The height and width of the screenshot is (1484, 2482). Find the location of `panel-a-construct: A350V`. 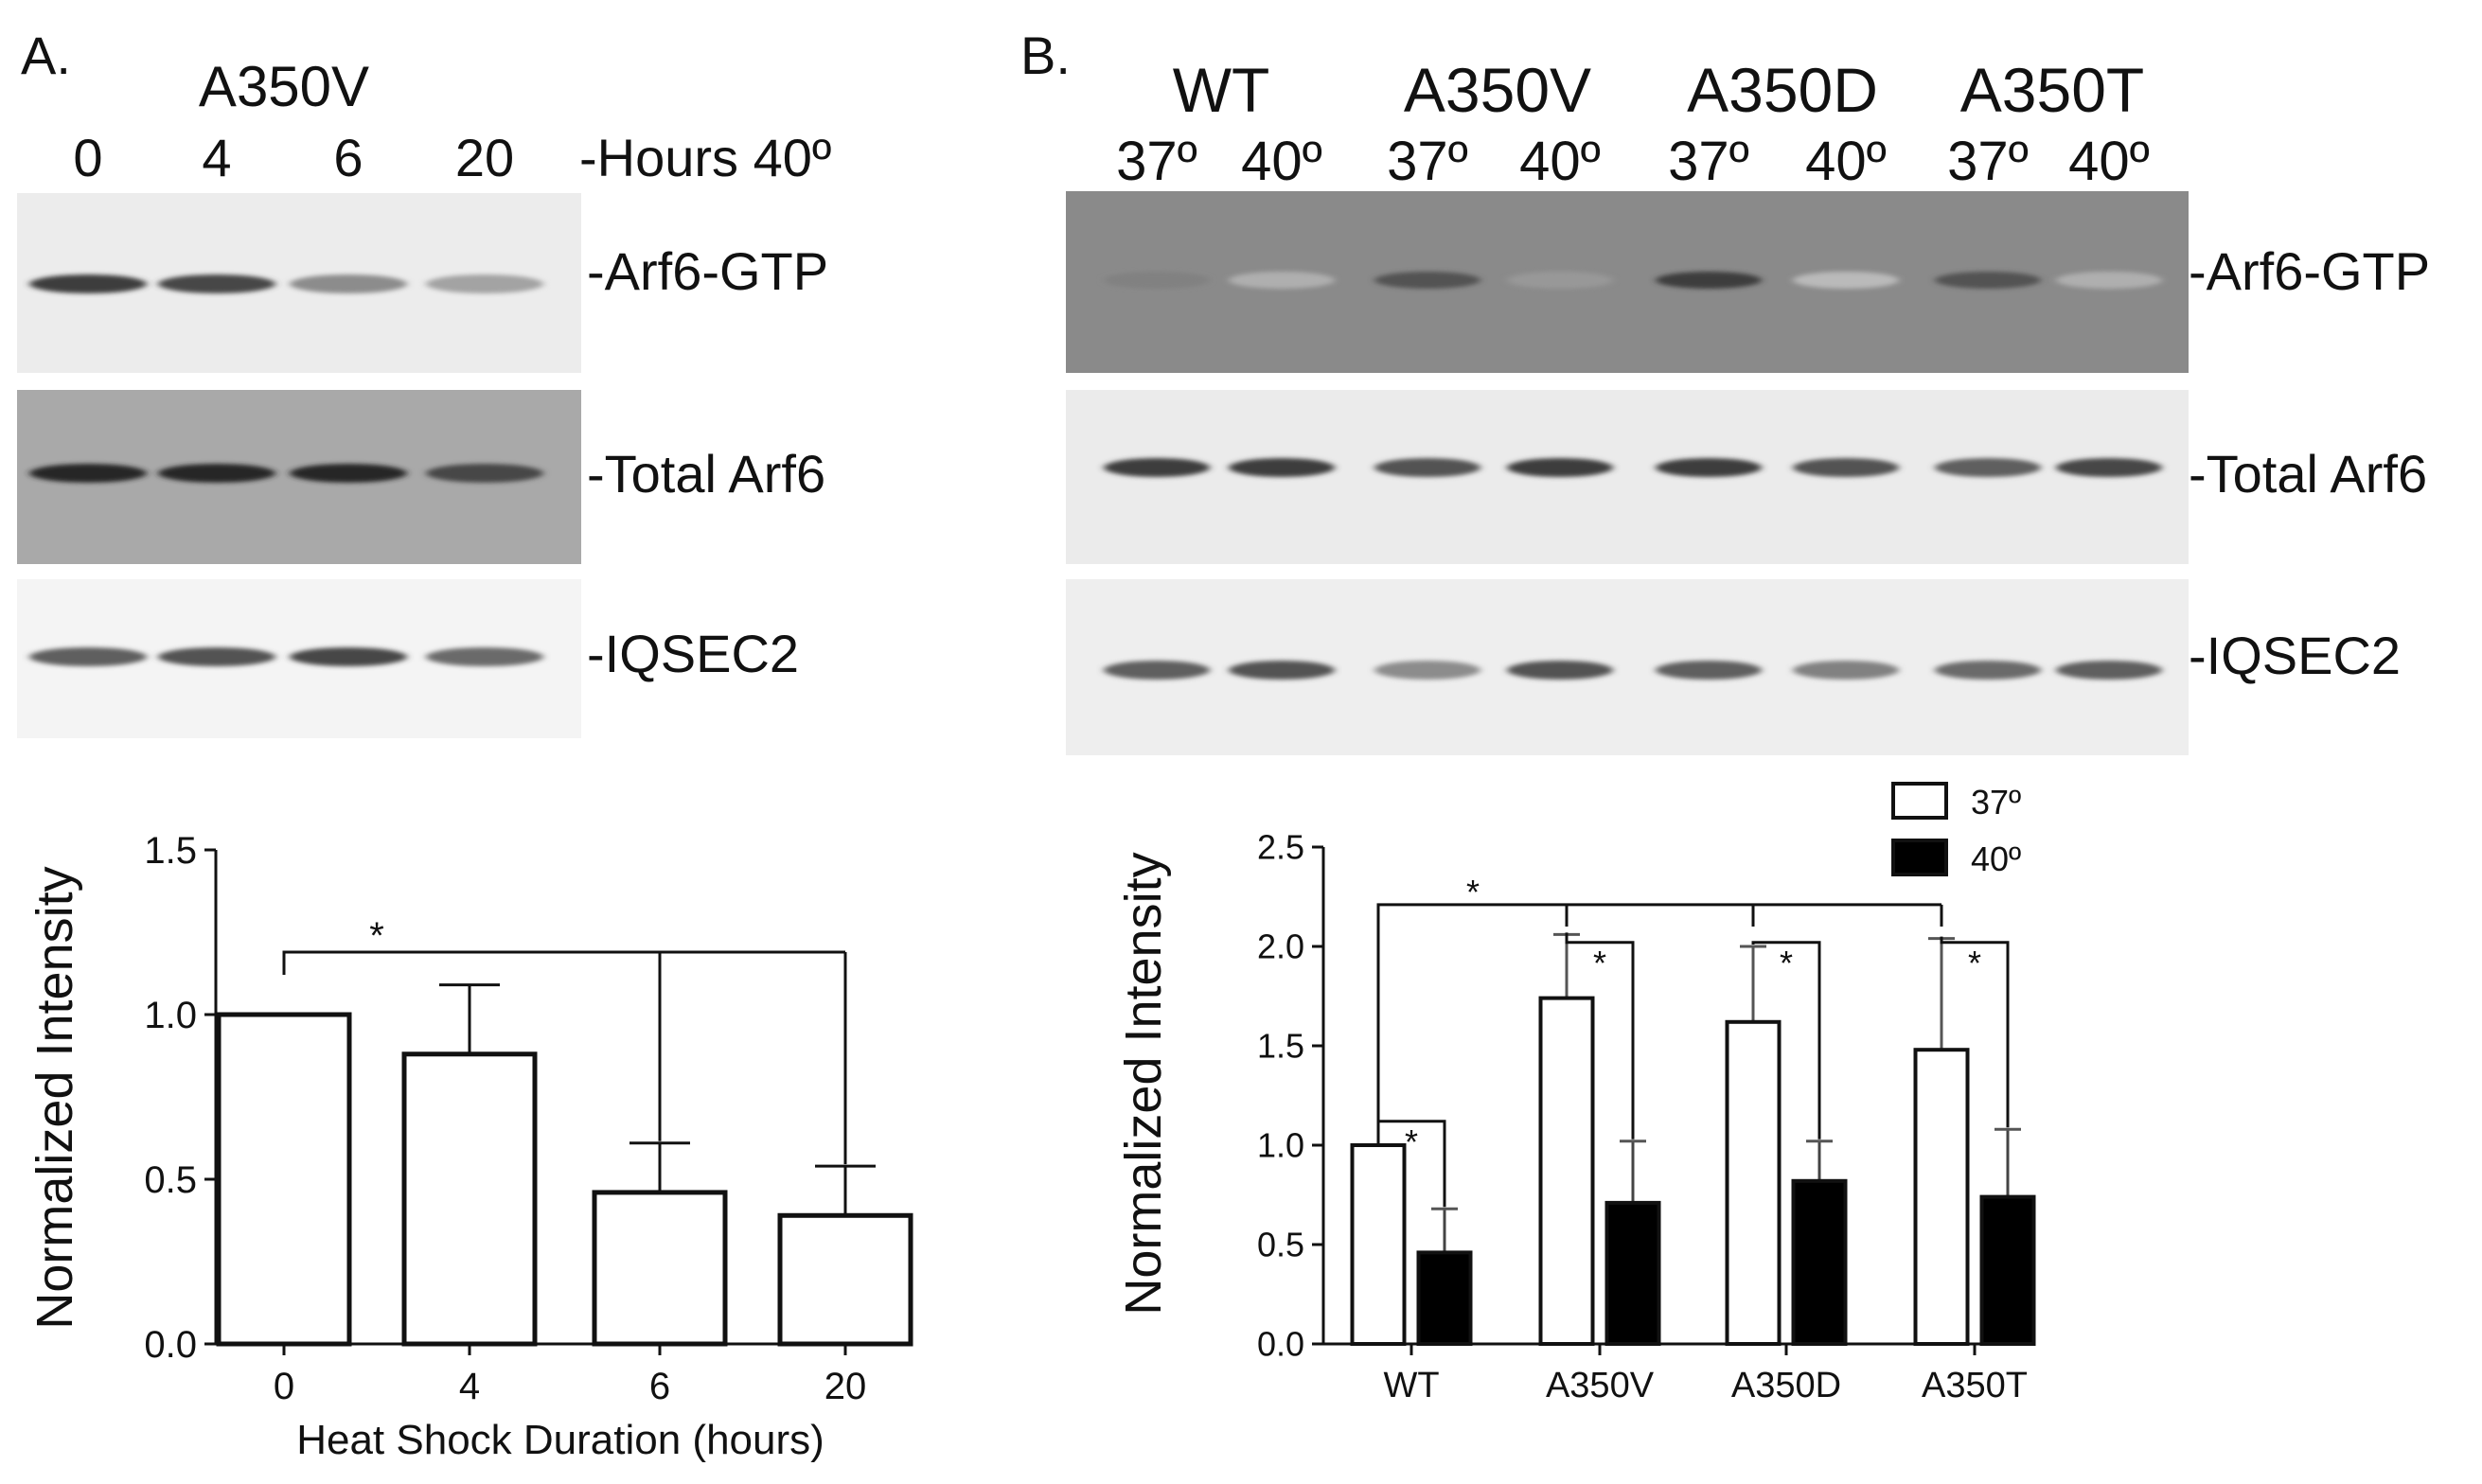

panel-a-construct: A350V is located at coordinates (284, 86).